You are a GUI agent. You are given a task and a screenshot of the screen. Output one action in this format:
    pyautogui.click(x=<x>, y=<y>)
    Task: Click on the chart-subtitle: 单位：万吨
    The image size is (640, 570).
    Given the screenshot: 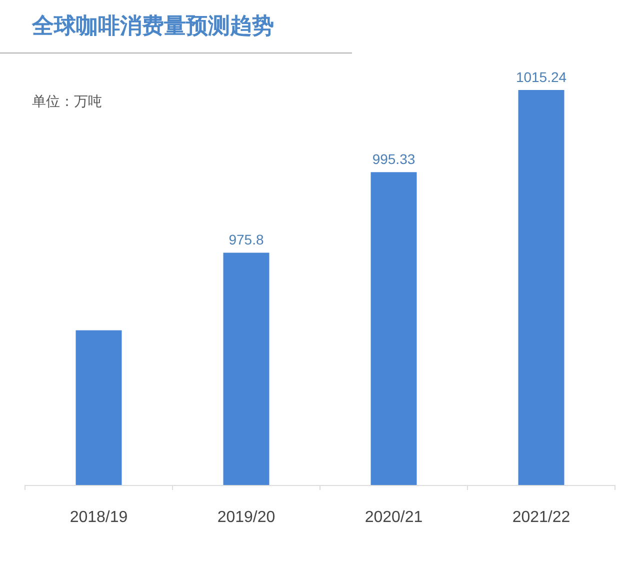 What is the action you would take?
    pyautogui.click(x=67, y=101)
    